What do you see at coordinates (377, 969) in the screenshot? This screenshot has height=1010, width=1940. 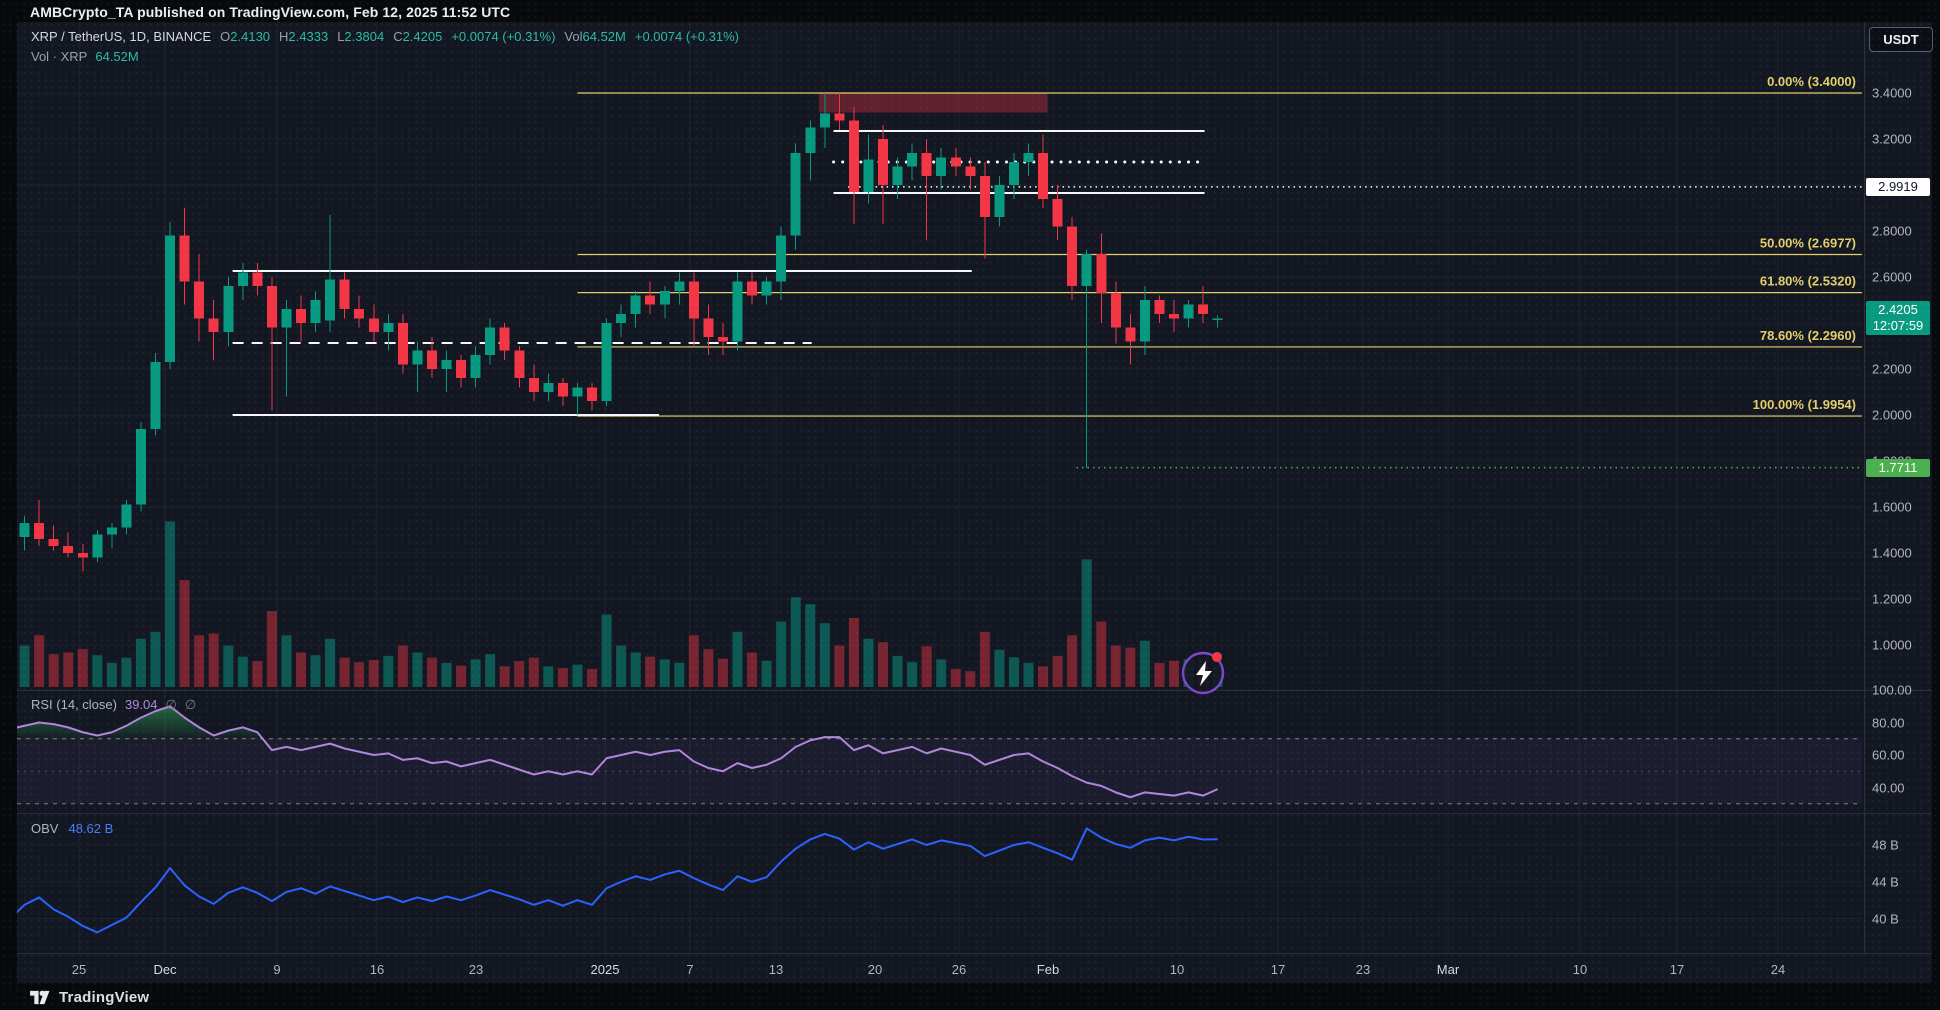 I see `time-axis-label: 16` at bounding box center [377, 969].